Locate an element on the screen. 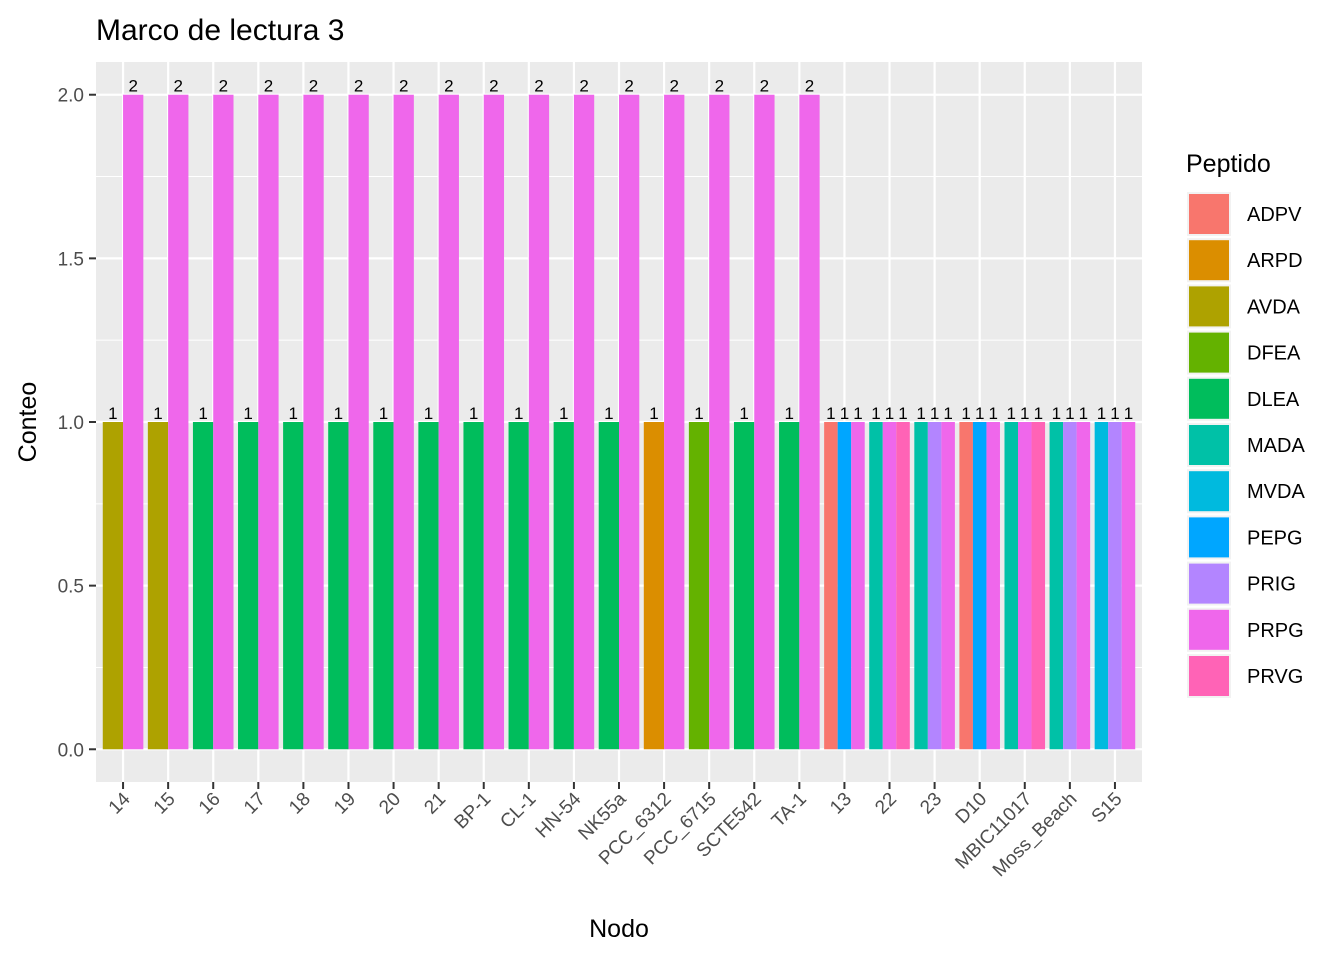  legend-label: PRIG is located at coordinates (1271, 585).